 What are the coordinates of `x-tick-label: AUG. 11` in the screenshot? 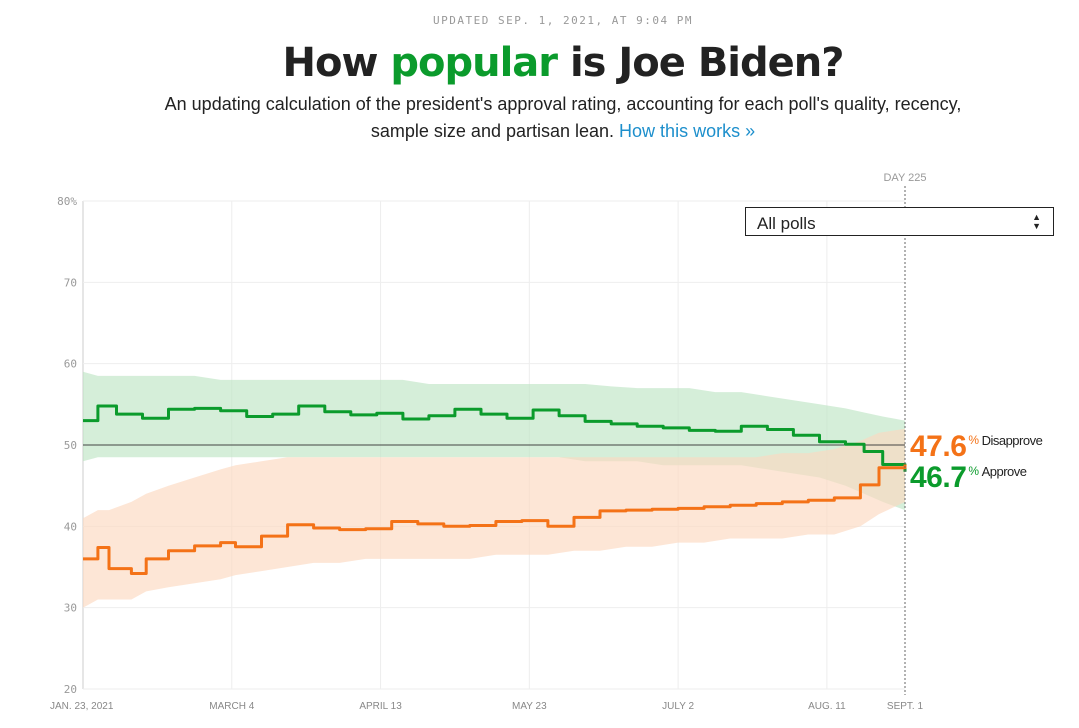 It's located at (827, 706).